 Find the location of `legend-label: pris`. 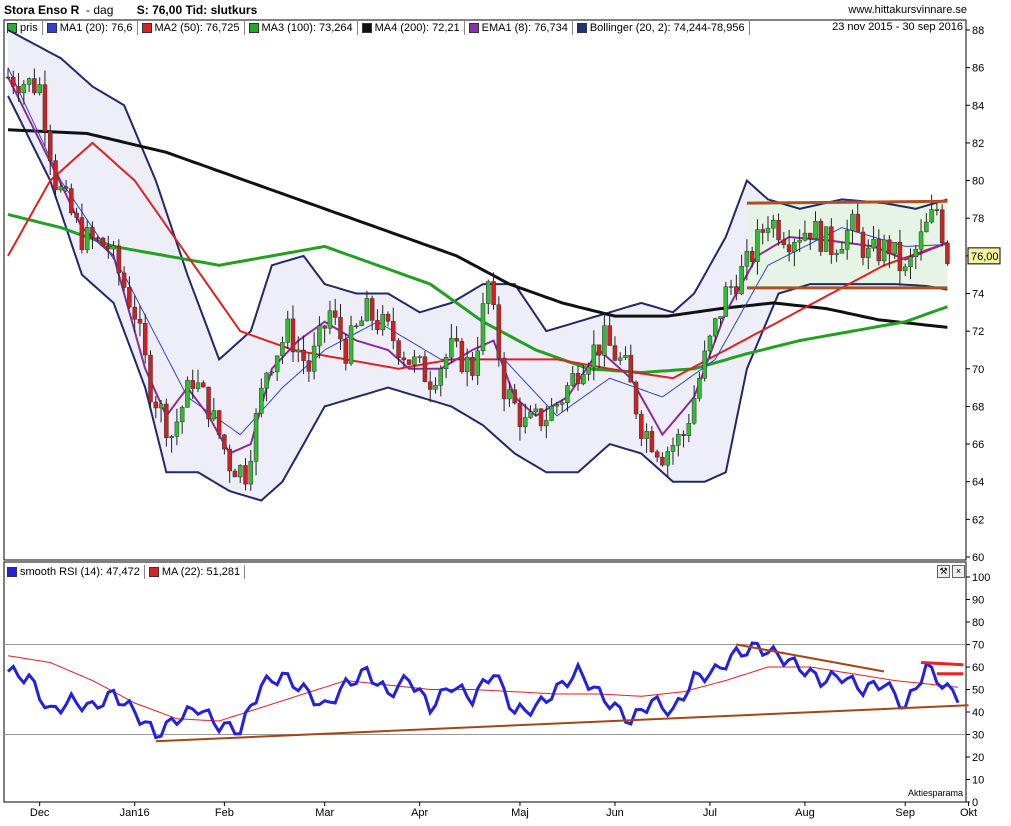

legend-label: pris is located at coordinates (29, 28).